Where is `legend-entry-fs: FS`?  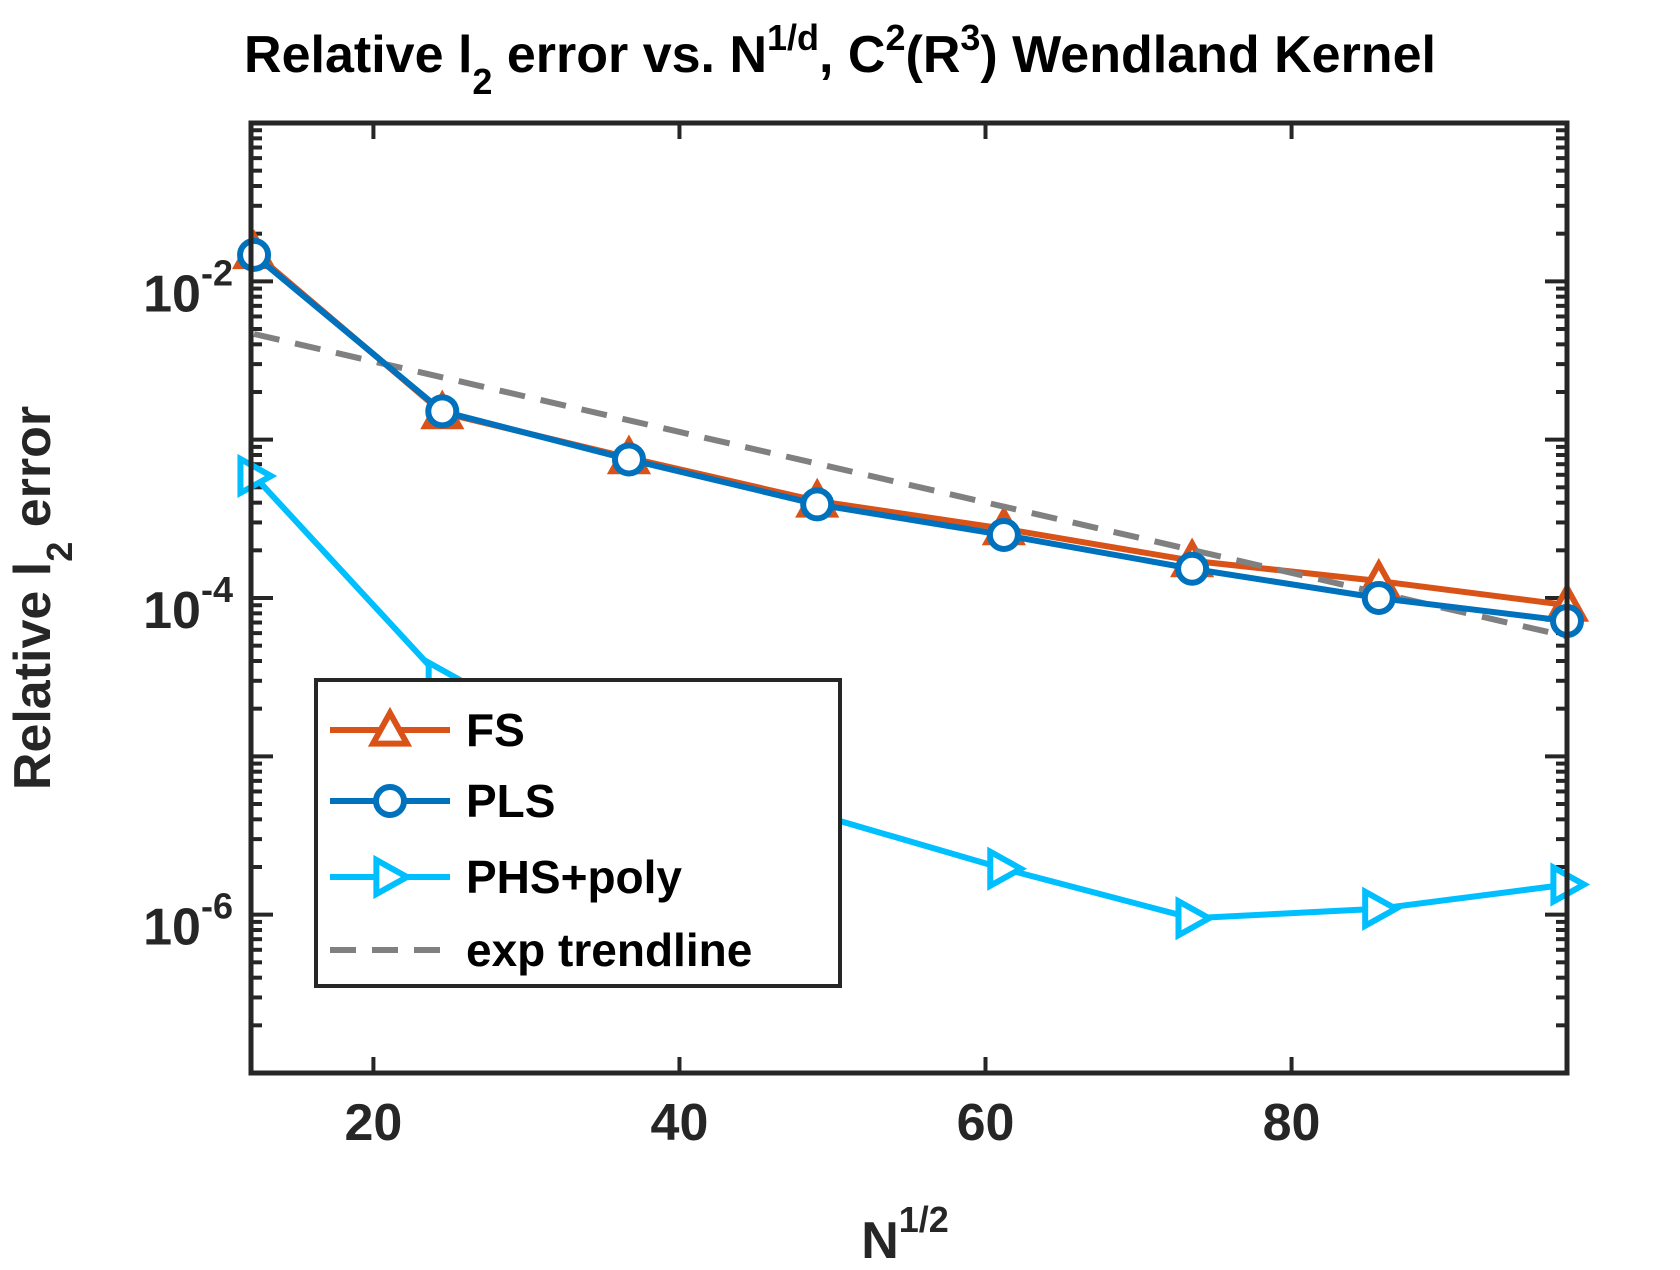 legend-entry-fs: FS is located at coordinates (427, 730).